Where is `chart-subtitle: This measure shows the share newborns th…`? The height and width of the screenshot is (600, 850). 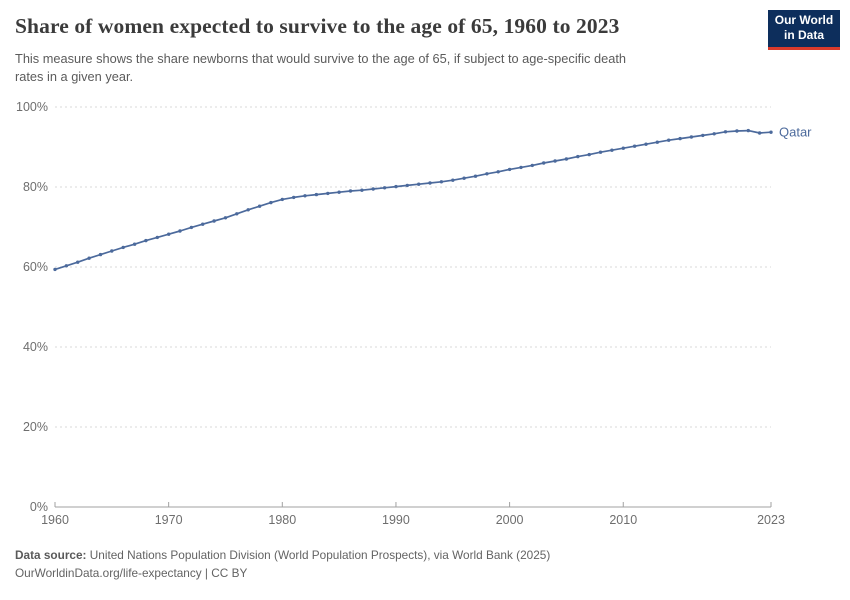
chart-subtitle: This measure shows the share newborns th… is located at coordinates (395, 68).